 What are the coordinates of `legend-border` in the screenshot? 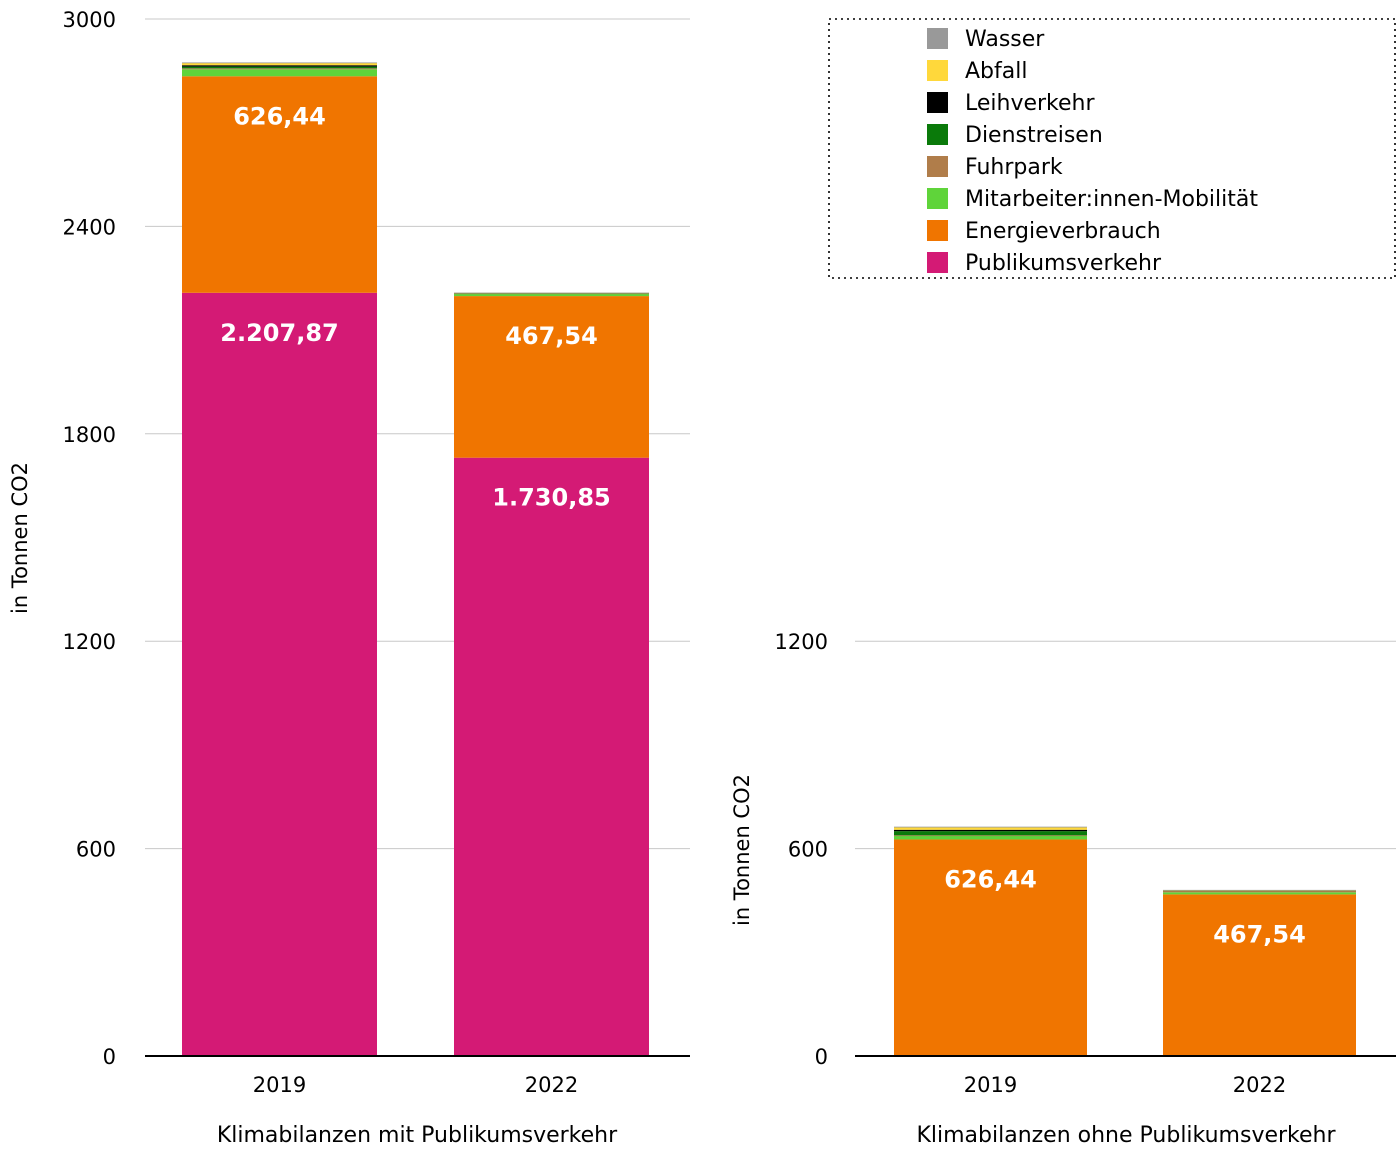 It's located at (1112, 148).